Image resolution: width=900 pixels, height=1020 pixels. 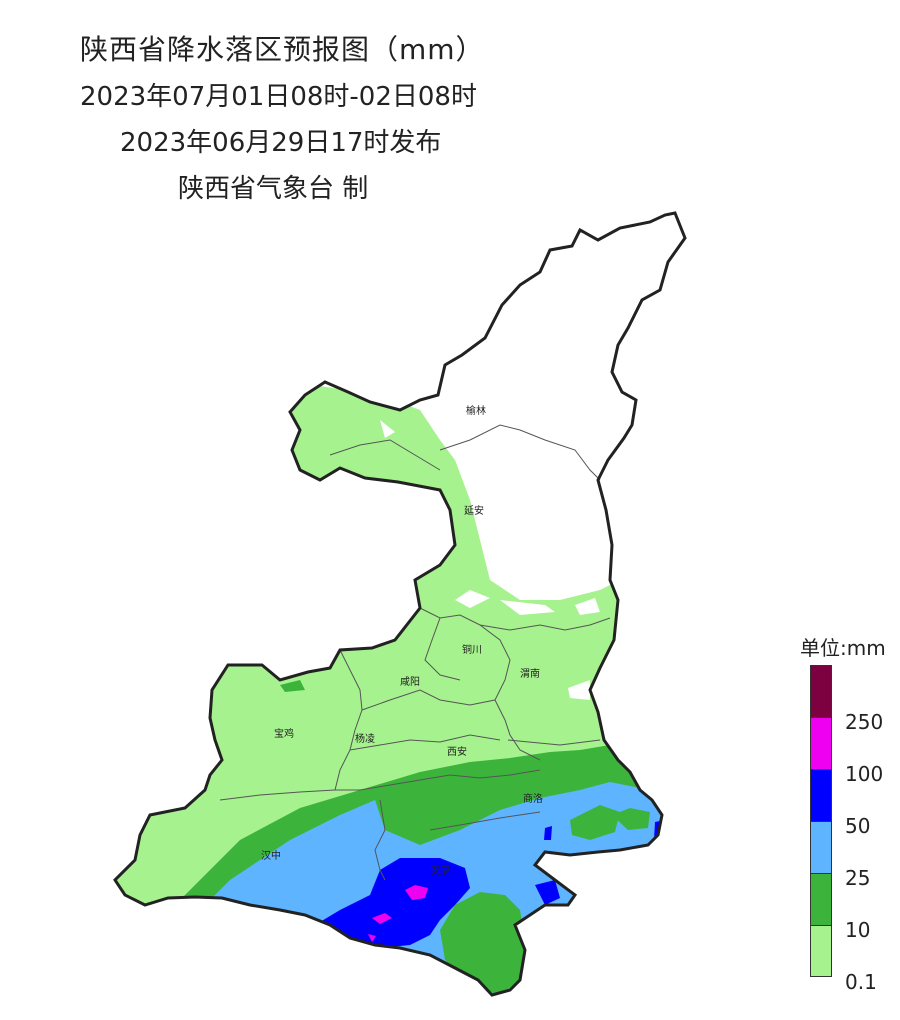 What do you see at coordinates (533, 798) in the screenshot?
I see `city-label-shangluo: 商洛` at bounding box center [533, 798].